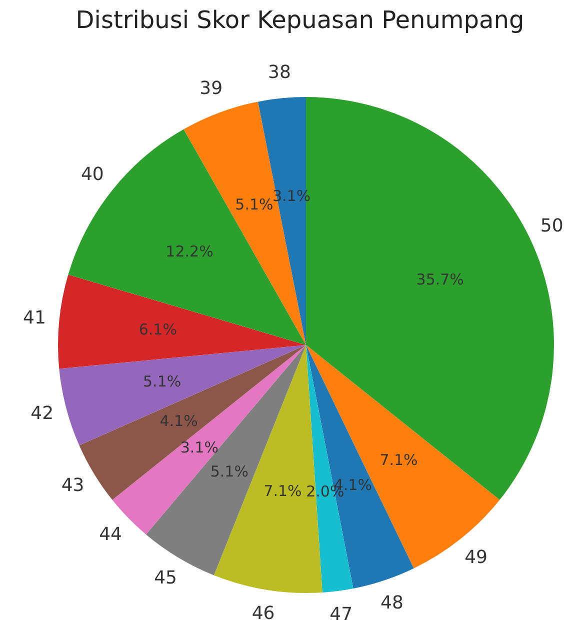  What do you see at coordinates (279, 73) in the screenshot?
I see `slice-label: 38` at bounding box center [279, 73].